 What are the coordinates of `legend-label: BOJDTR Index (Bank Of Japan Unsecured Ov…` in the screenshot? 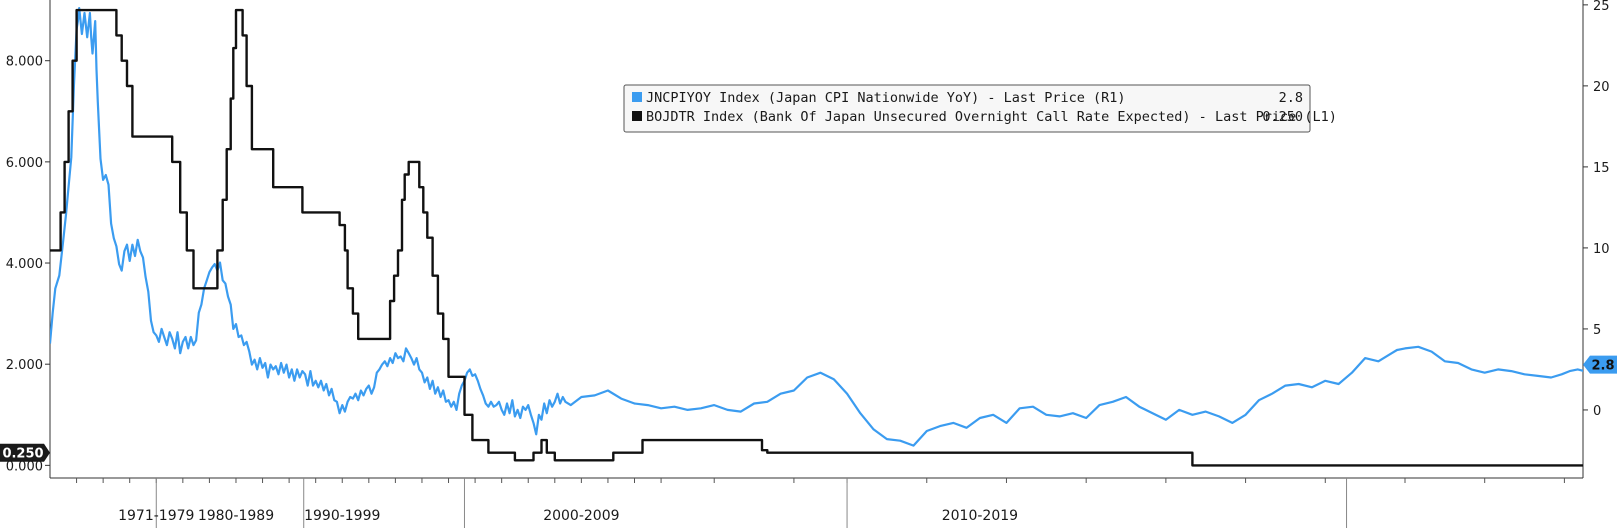 It's located at (991, 117).